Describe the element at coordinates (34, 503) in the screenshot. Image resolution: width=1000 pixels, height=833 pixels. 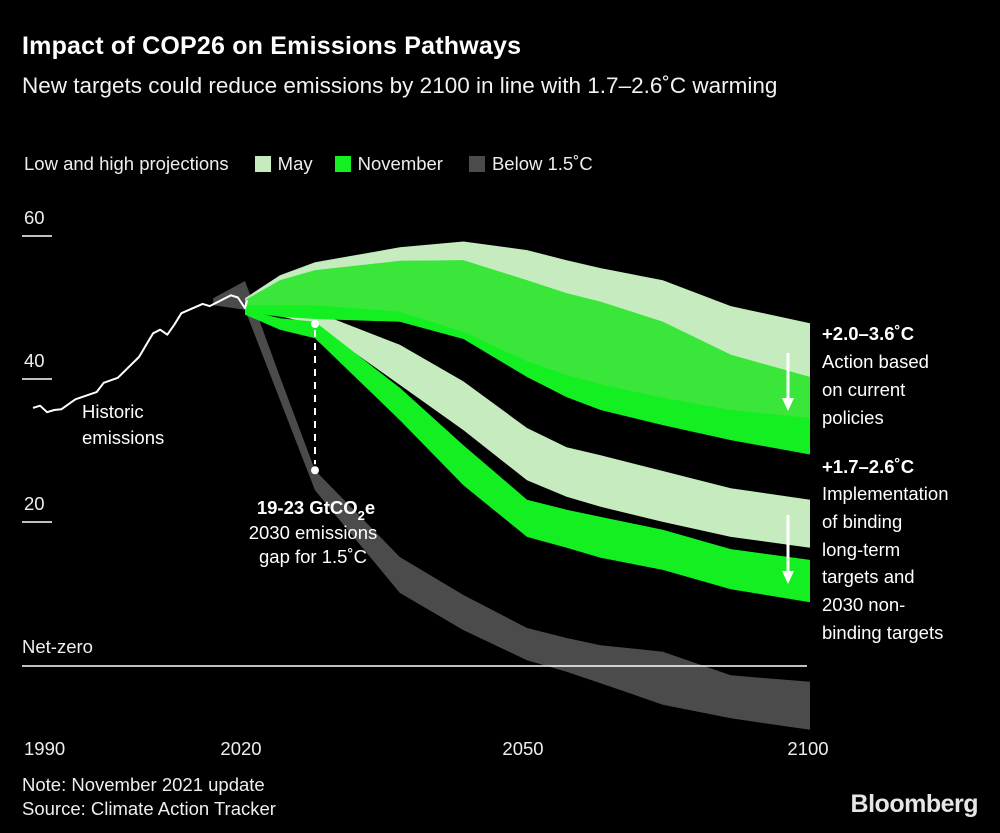
I see `y-tick-20: 20` at that location.